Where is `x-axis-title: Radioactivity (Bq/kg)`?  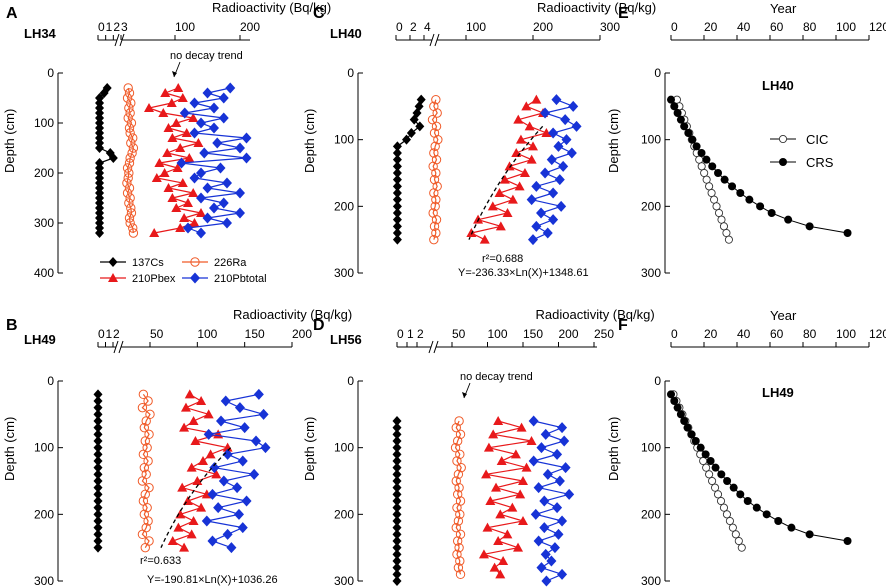 x-axis-title: Radioactivity (Bq/kg) is located at coordinates (292, 314).